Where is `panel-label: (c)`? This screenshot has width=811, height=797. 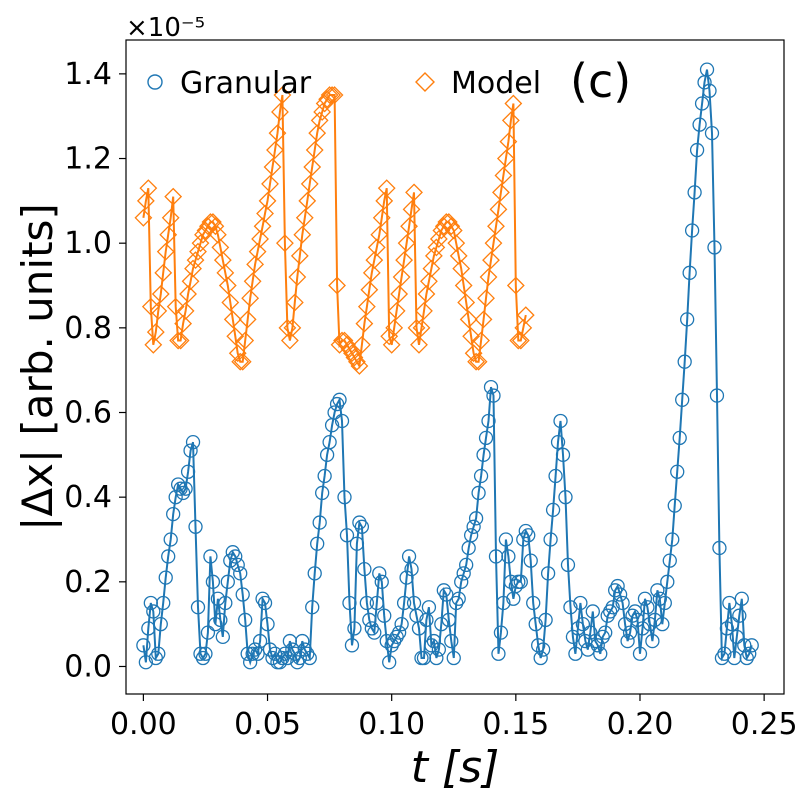
panel-label: (c) is located at coordinates (600, 81).